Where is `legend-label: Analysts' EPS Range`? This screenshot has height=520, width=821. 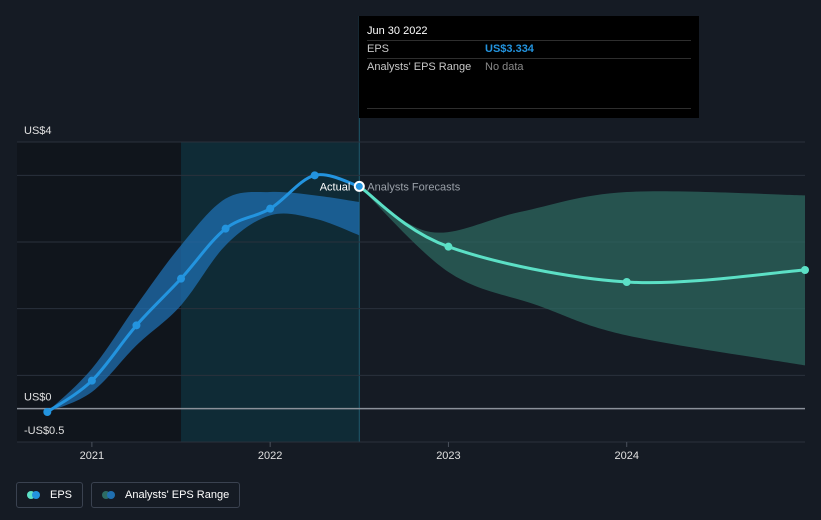
legend-label: Analysts' EPS Range is located at coordinates (177, 495).